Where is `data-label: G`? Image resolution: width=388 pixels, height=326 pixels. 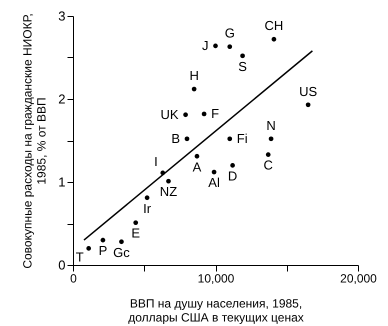 data-label: G is located at coordinates (229, 33).